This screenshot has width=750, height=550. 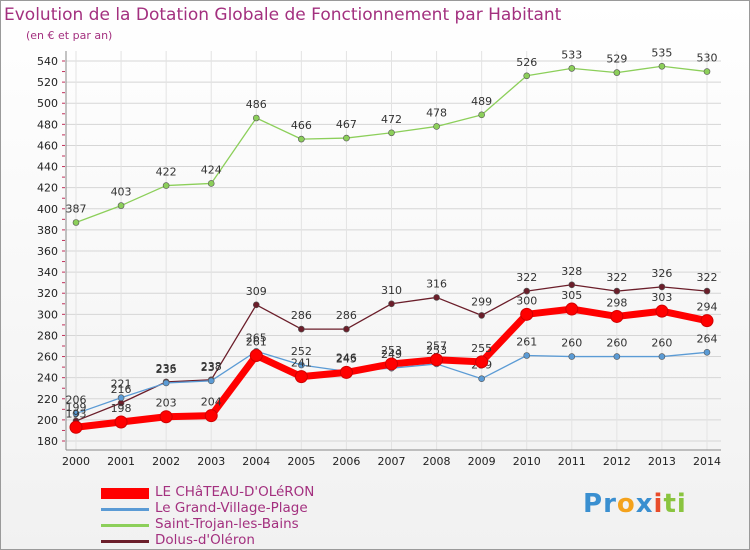 I want to click on x-tick-label: 2006, so click(x=346, y=461).